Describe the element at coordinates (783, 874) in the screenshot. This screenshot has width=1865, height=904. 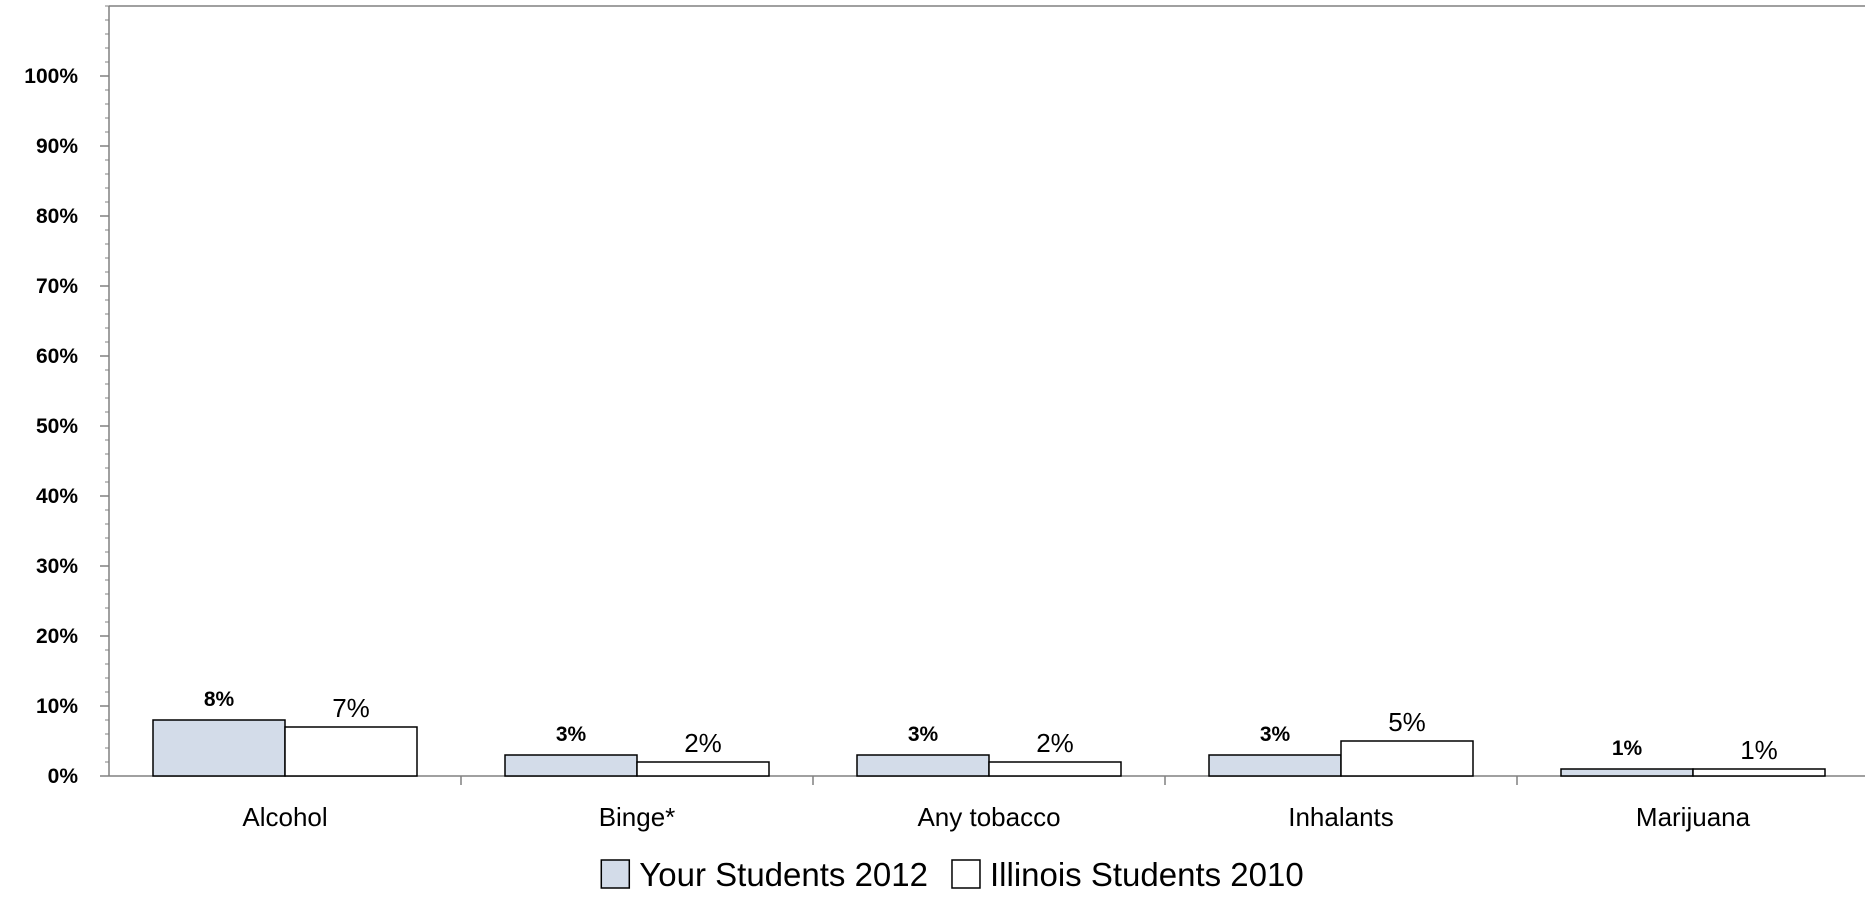
I see `legend-label: Your Students 2012` at that location.